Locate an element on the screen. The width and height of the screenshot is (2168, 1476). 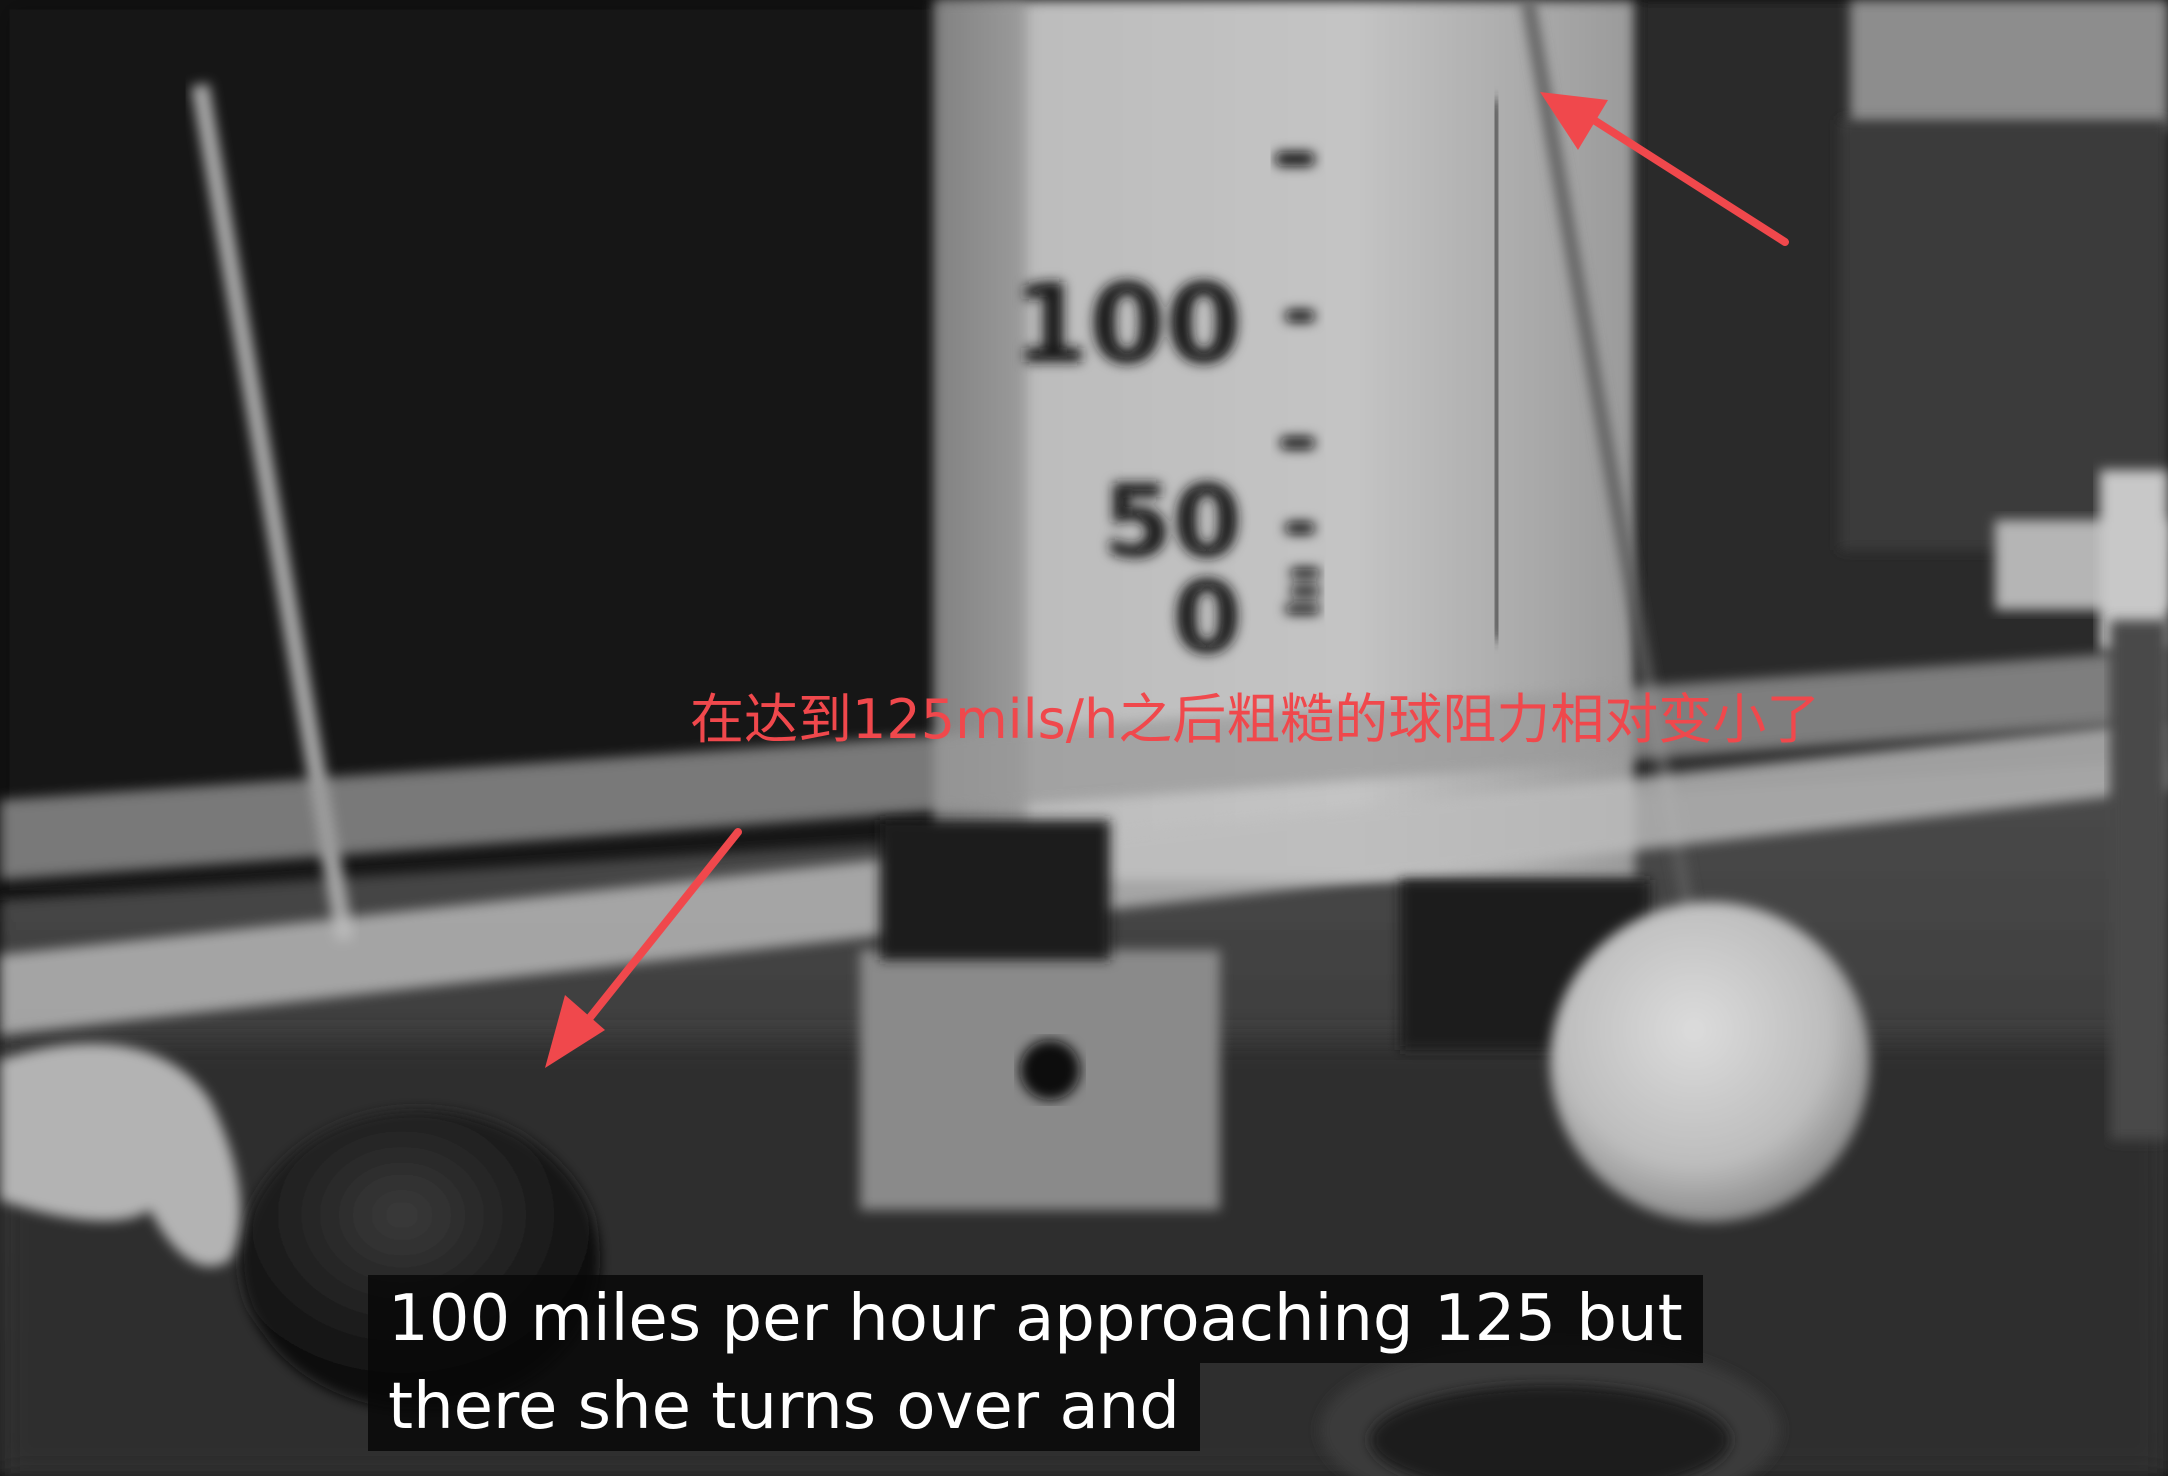
right-stand is located at coordinates (2139, 880).